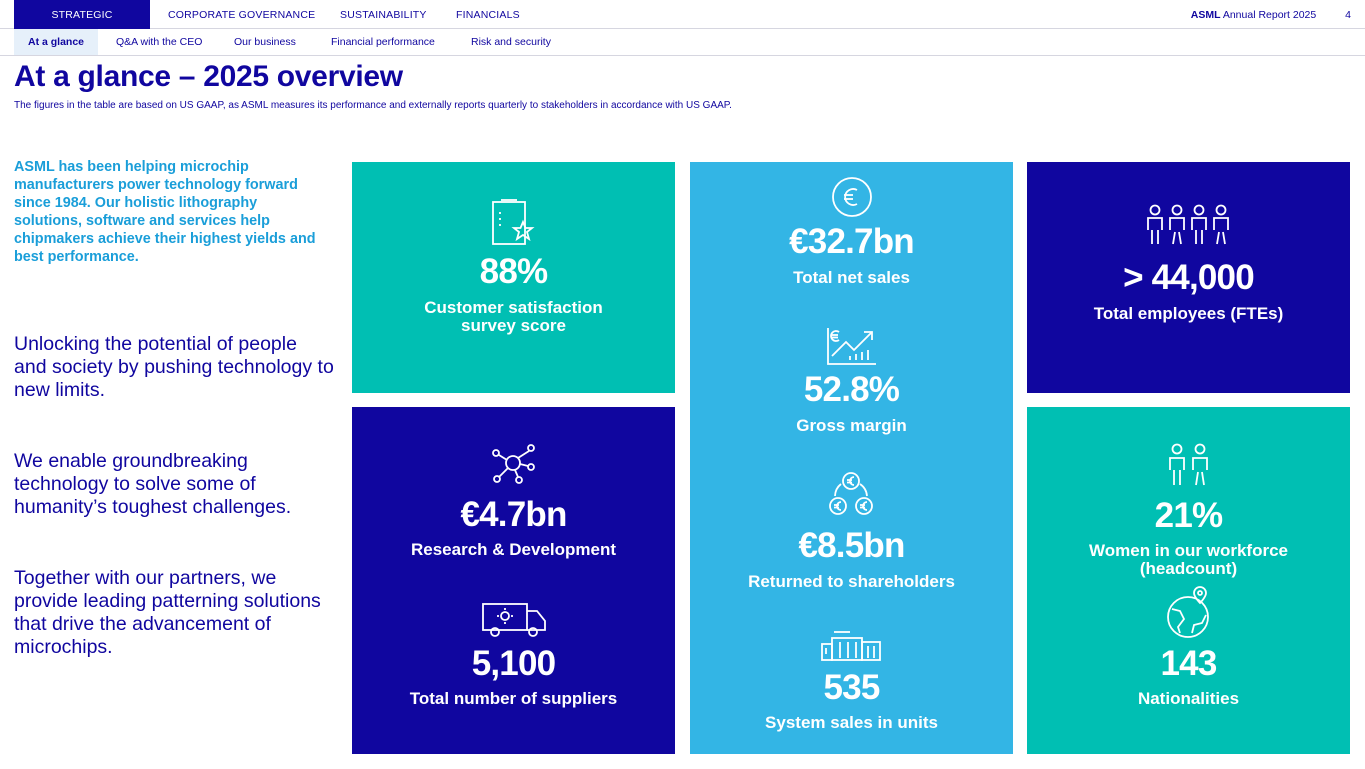 The height and width of the screenshot is (769, 1365). Describe the element at coordinates (514, 464) in the screenshot. I see `network-nodes-icon` at that location.